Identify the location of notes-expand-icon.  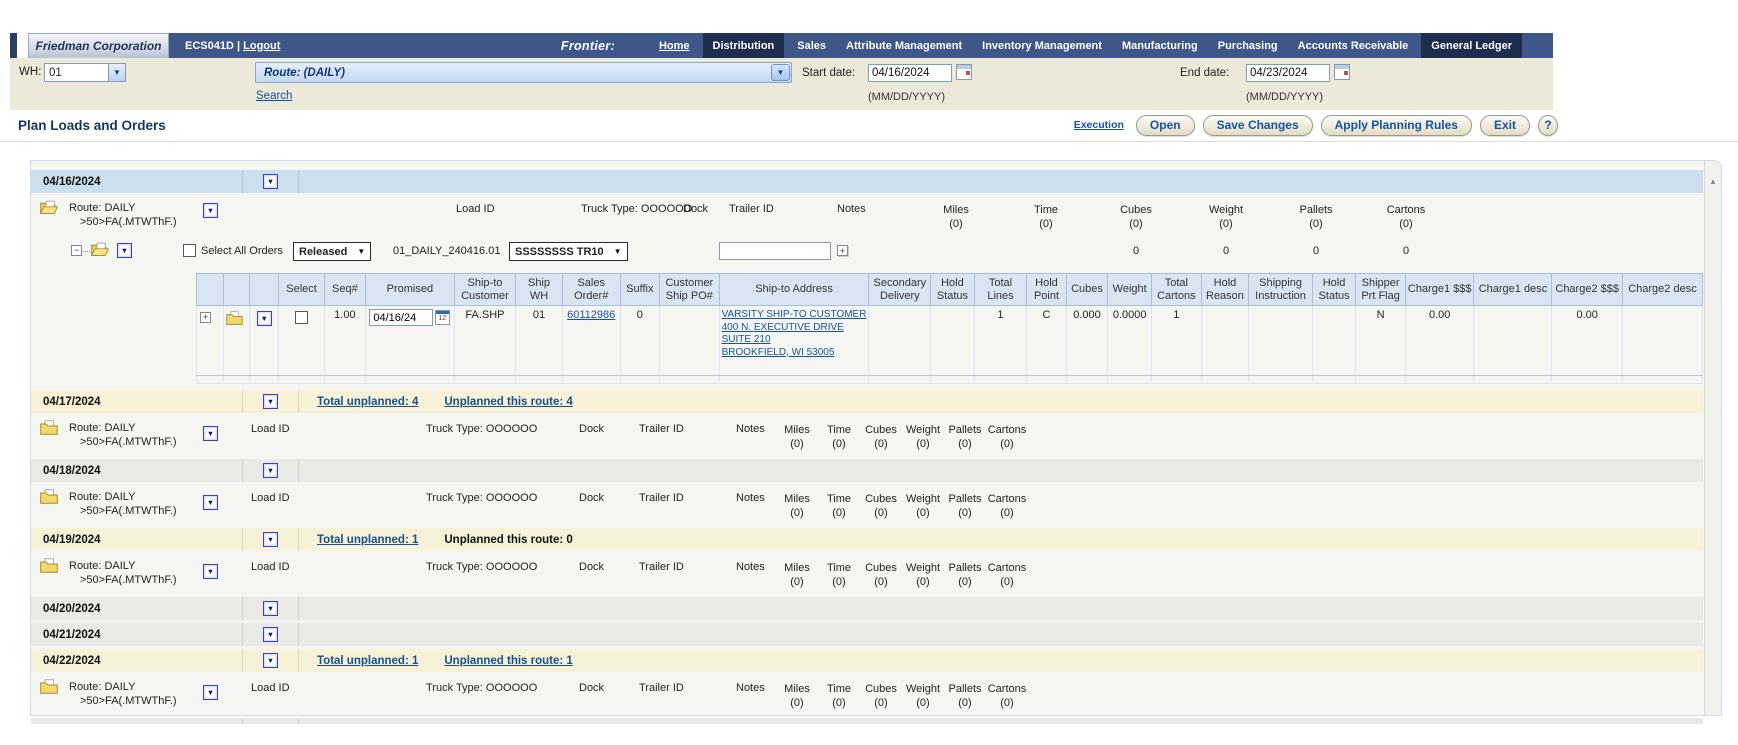
(842, 250).